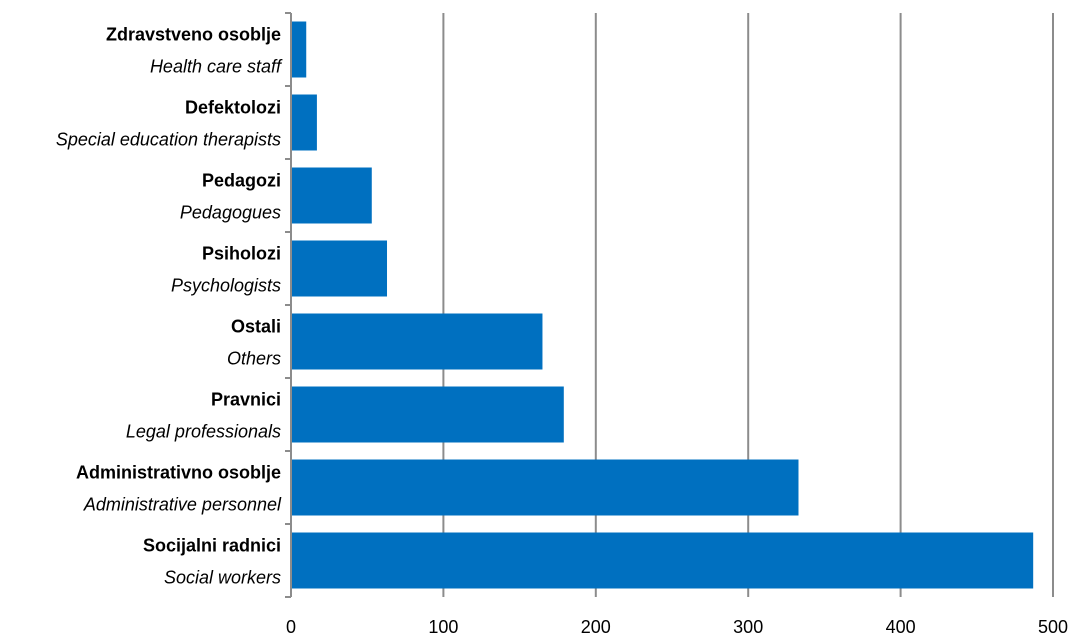  Describe the element at coordinates (230, 213) in the screenshot. I see `category-sublabel: Pedagogues` at that location.